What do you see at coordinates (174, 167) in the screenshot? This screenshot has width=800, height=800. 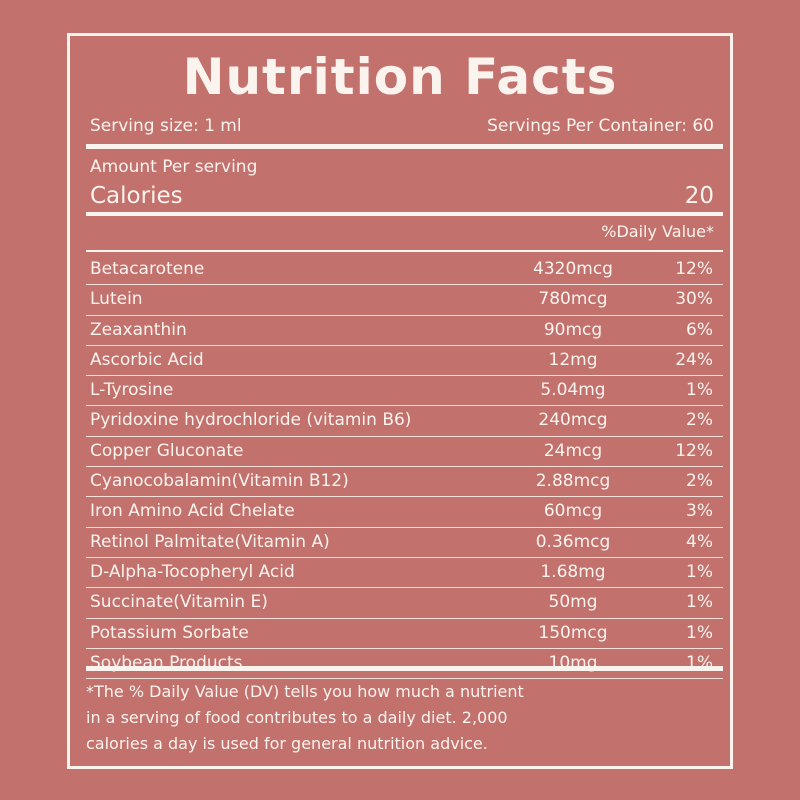 I see `amount-per-serving: Amount Per serving` at bounding box center [174, 167].